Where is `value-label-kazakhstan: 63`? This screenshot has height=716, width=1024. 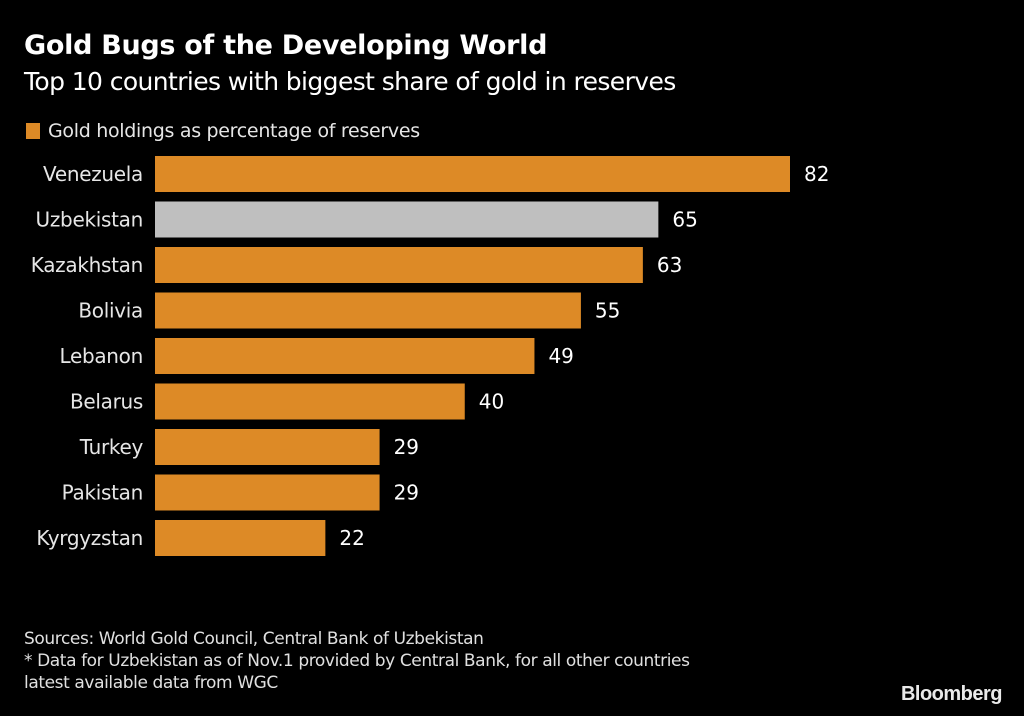 value-label-kazakhstan: 63 is located at coordinates (669, 265).